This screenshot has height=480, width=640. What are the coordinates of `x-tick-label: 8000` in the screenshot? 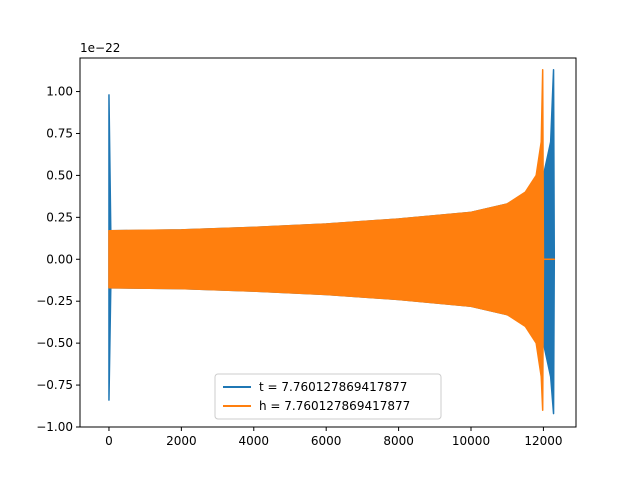 It's located at (398, 441).